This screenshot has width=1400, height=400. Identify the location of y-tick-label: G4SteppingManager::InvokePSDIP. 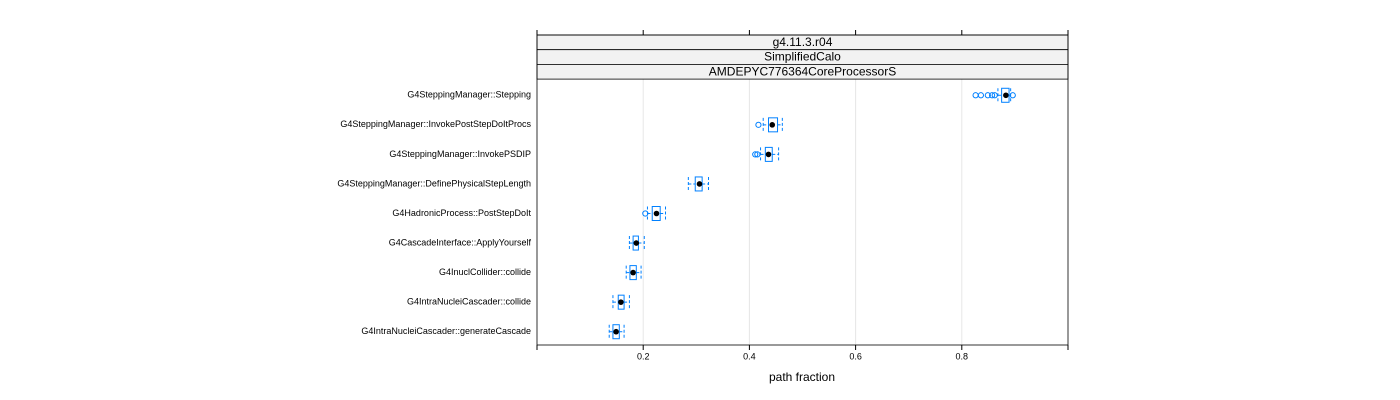
(460, 154).